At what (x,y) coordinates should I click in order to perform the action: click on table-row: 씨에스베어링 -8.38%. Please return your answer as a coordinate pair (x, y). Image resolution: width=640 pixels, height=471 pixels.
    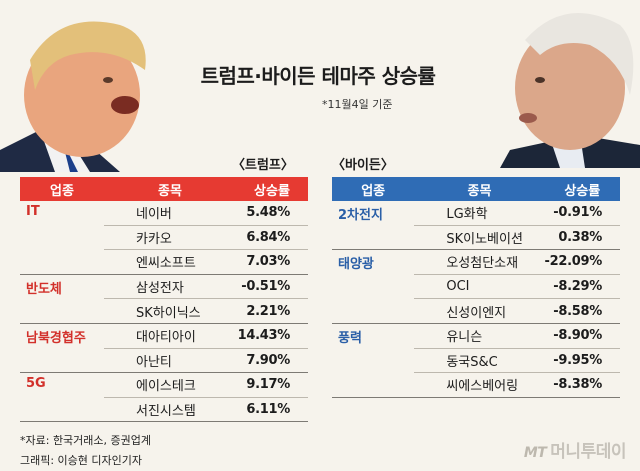
    Looking at the image, I should click on (476, 385).